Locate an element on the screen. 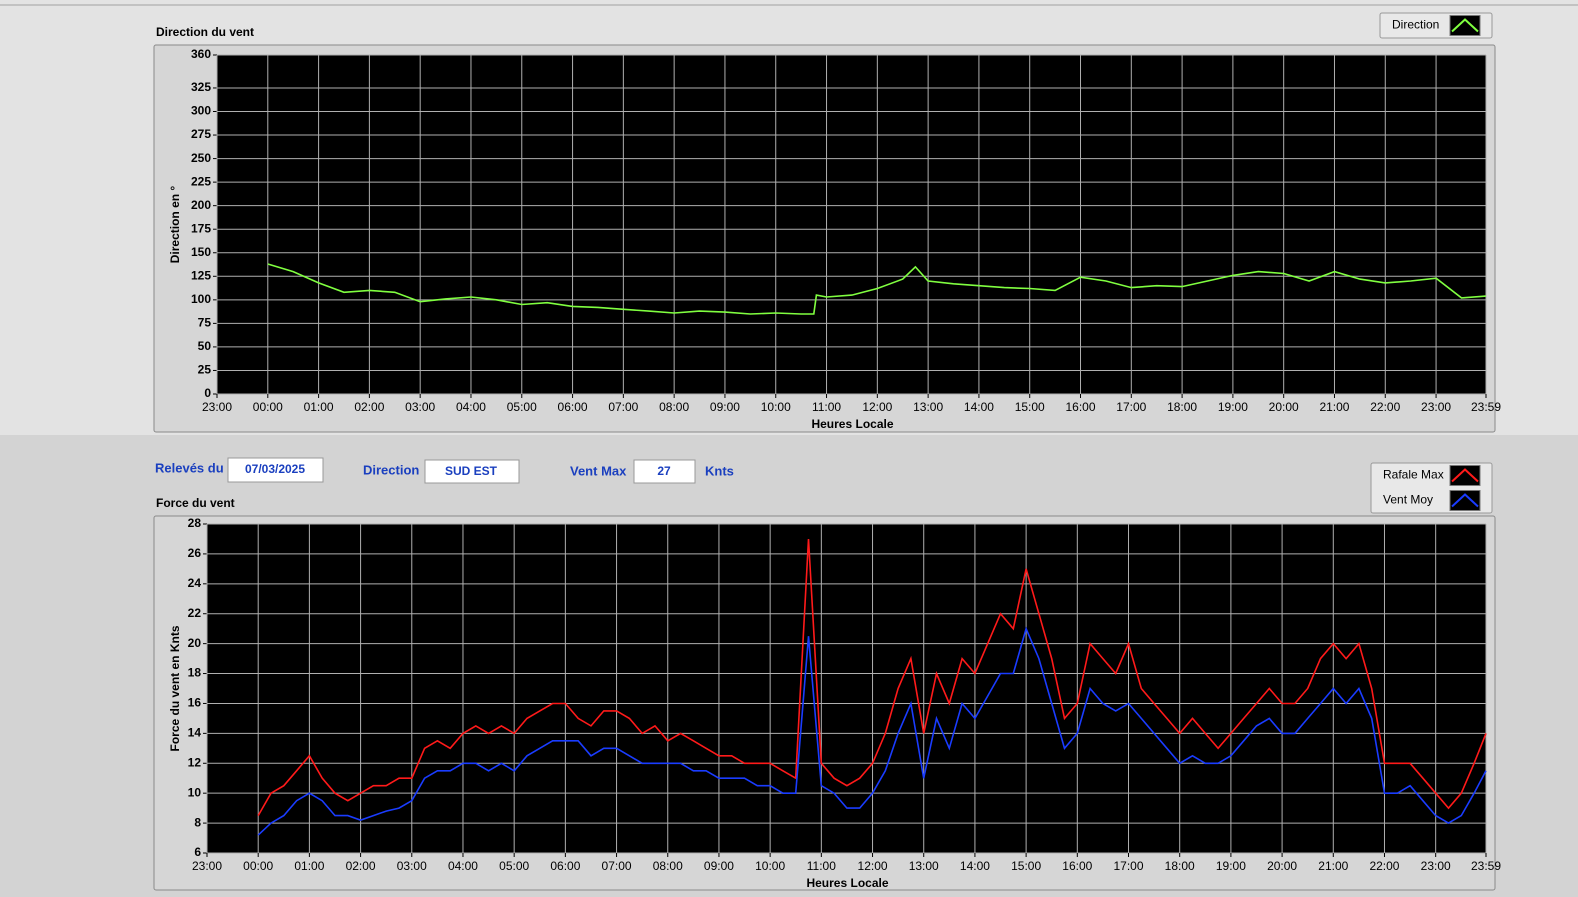  legend-label: Direction is located at coordinates (1415, 25).